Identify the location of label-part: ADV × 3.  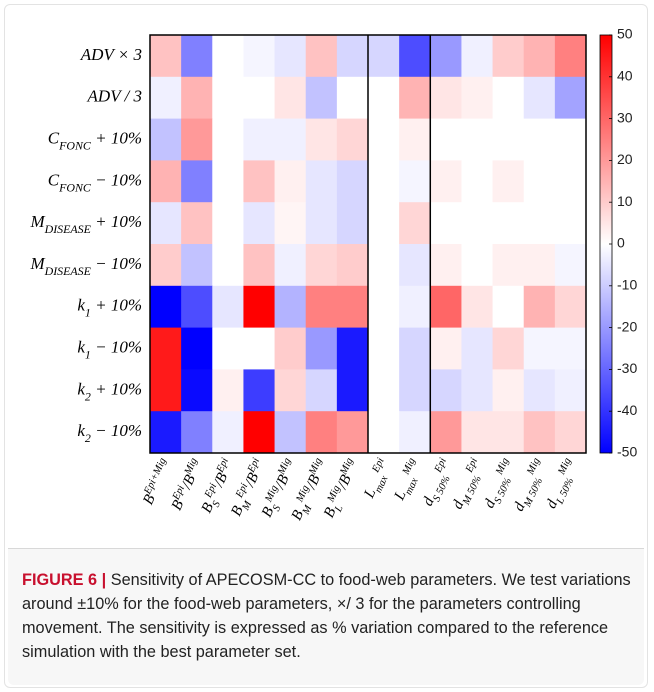
(111, 54).